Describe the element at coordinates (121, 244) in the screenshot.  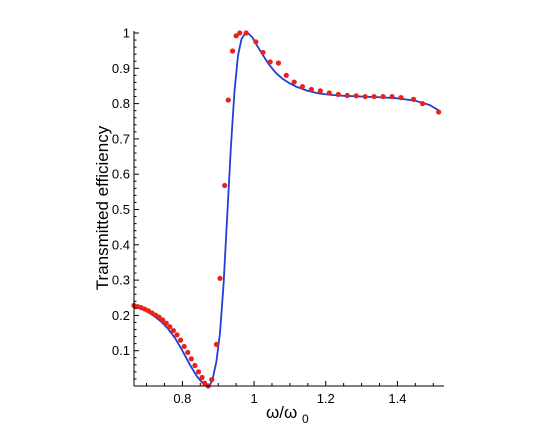
I see `y-tick-label: 0.4` at that location.